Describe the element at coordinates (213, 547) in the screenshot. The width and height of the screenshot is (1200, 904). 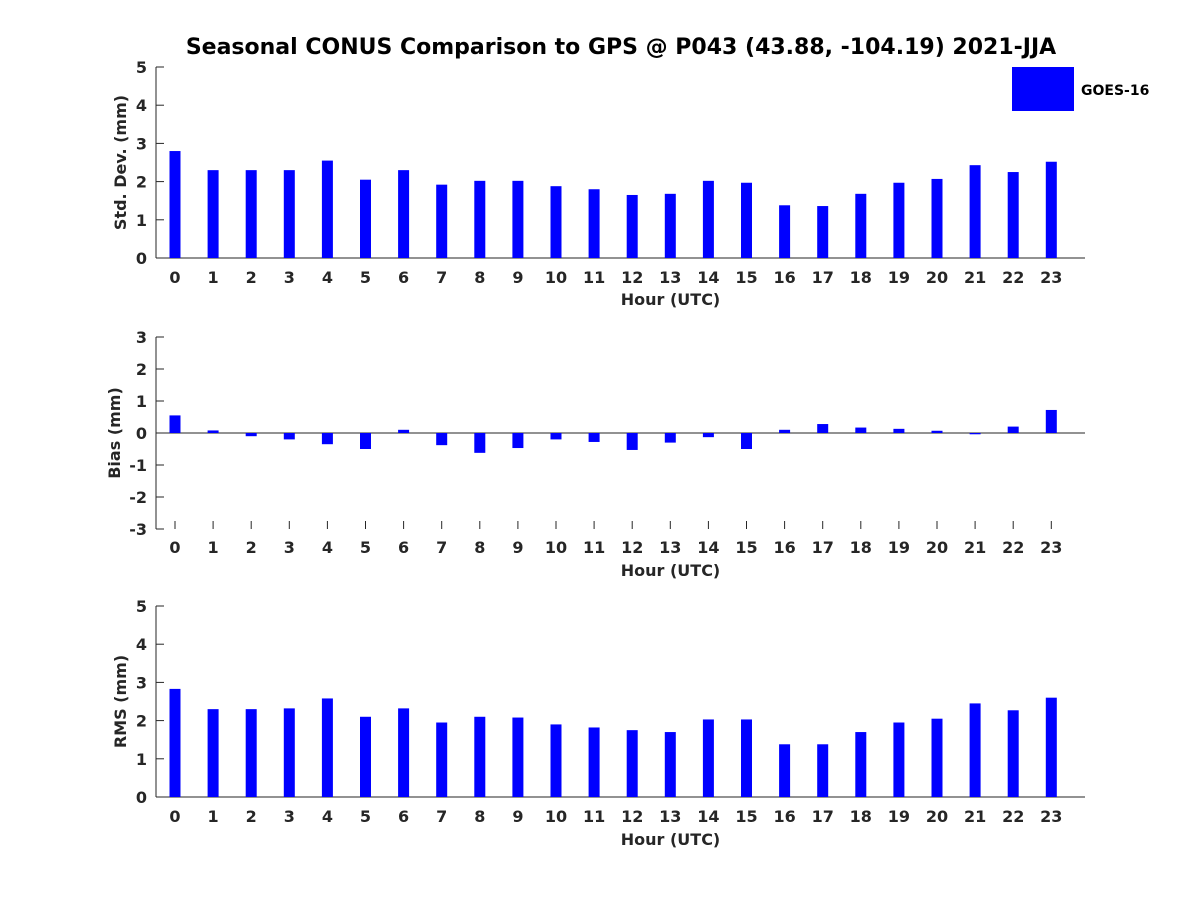
I see `bias-x-tick-label: 1` at that location.